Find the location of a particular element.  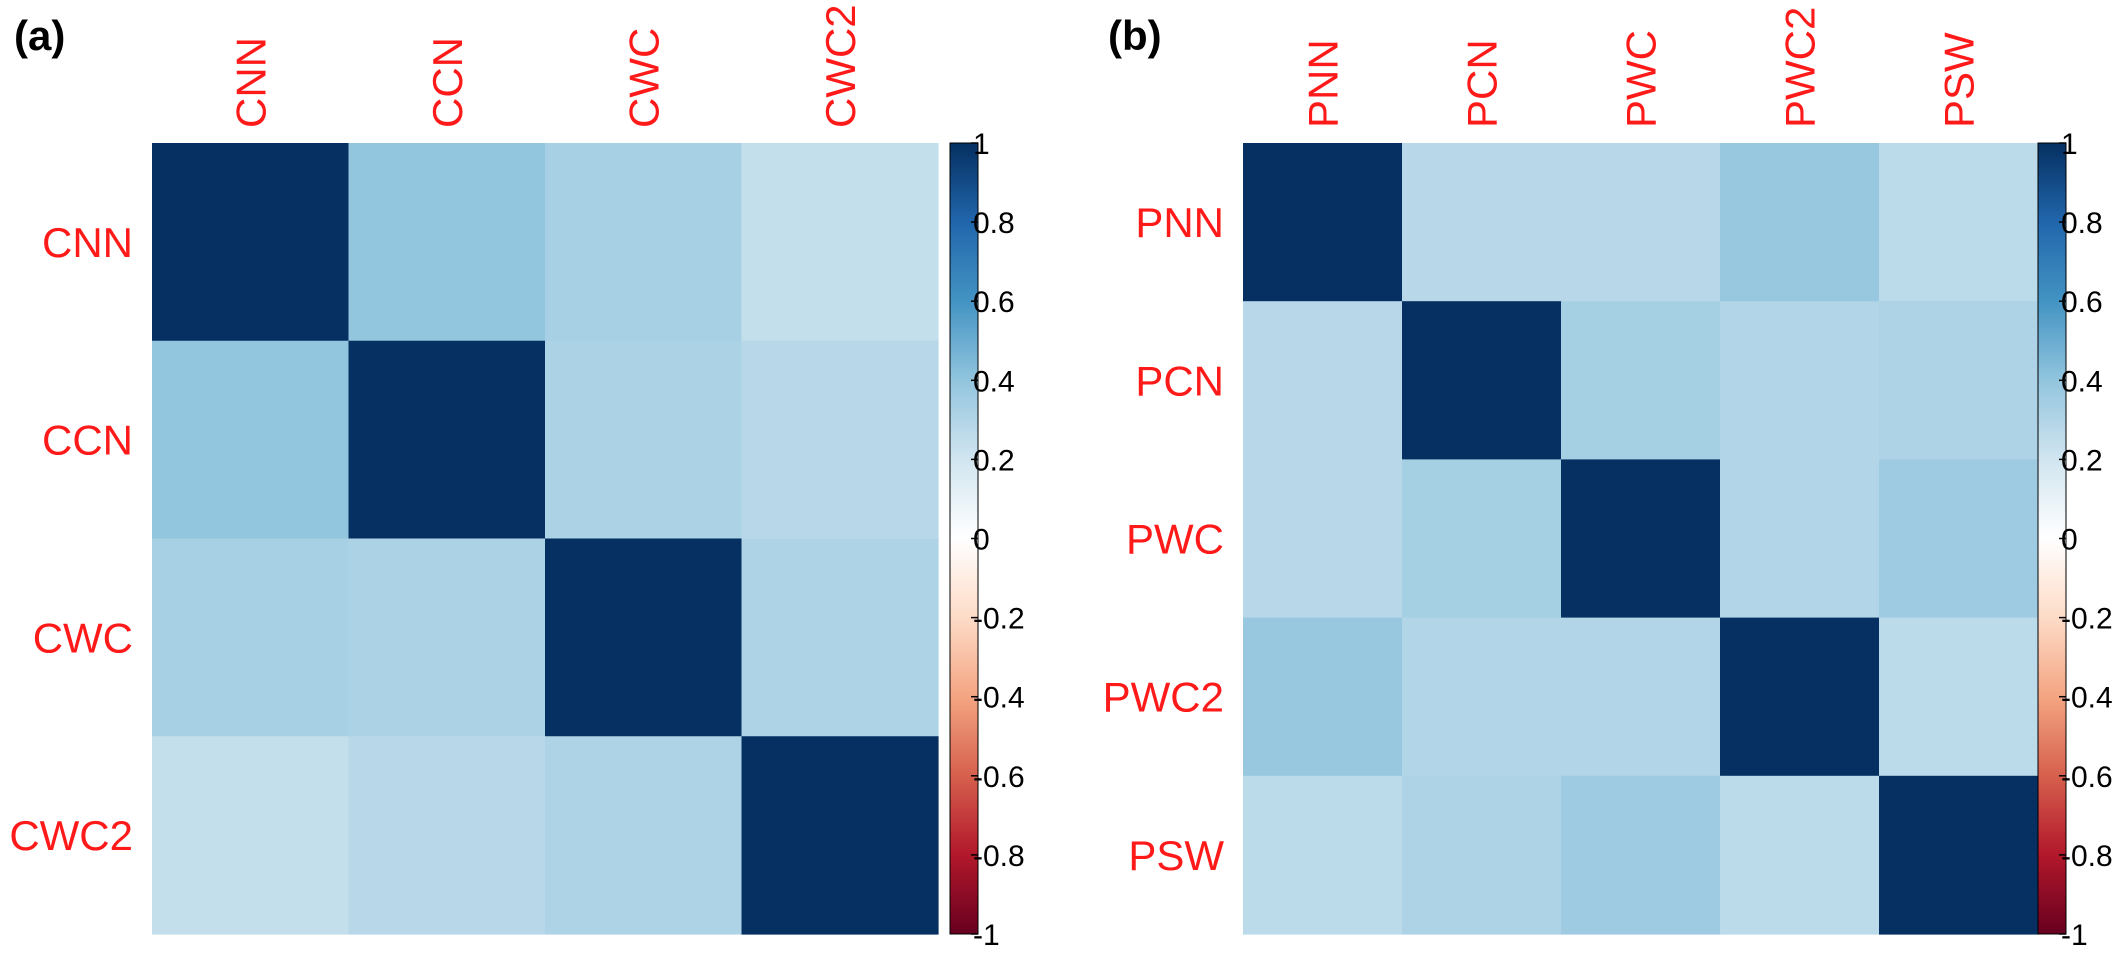

column-label: PNN is located at coordinates (1323, 83).